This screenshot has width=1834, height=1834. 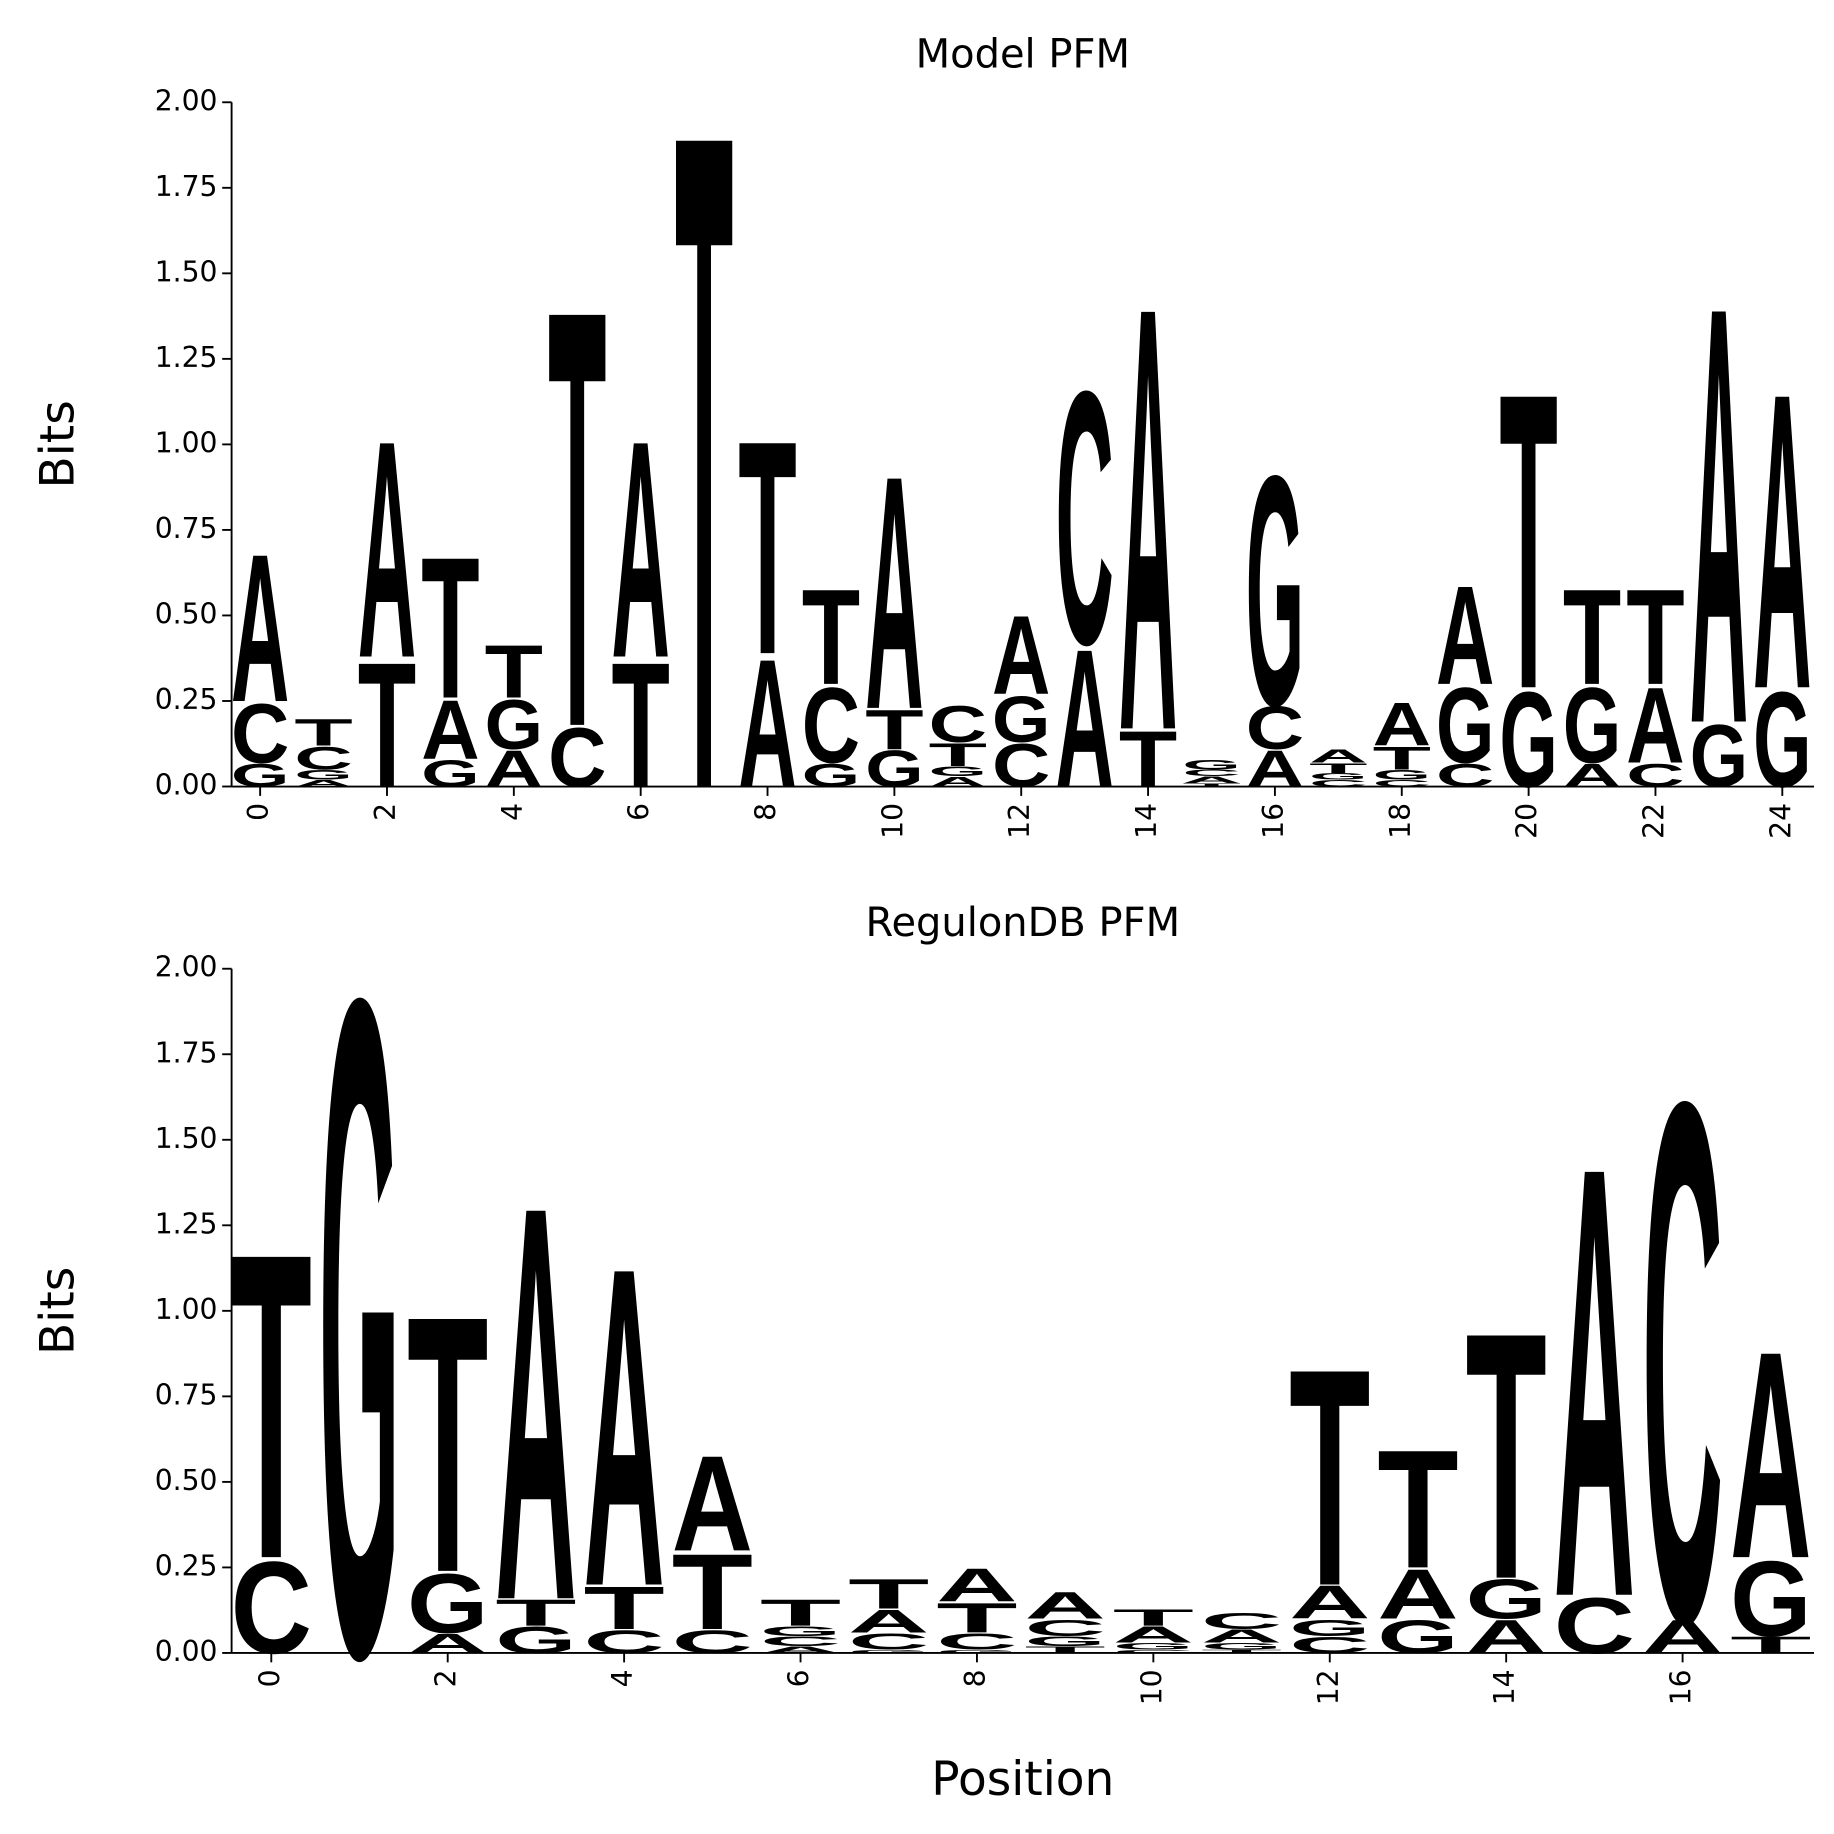 What do you see at coordinates (799, 1678) in the screenshot?
I see `x-tick-label: 6` at bounding box center [799, 1678].